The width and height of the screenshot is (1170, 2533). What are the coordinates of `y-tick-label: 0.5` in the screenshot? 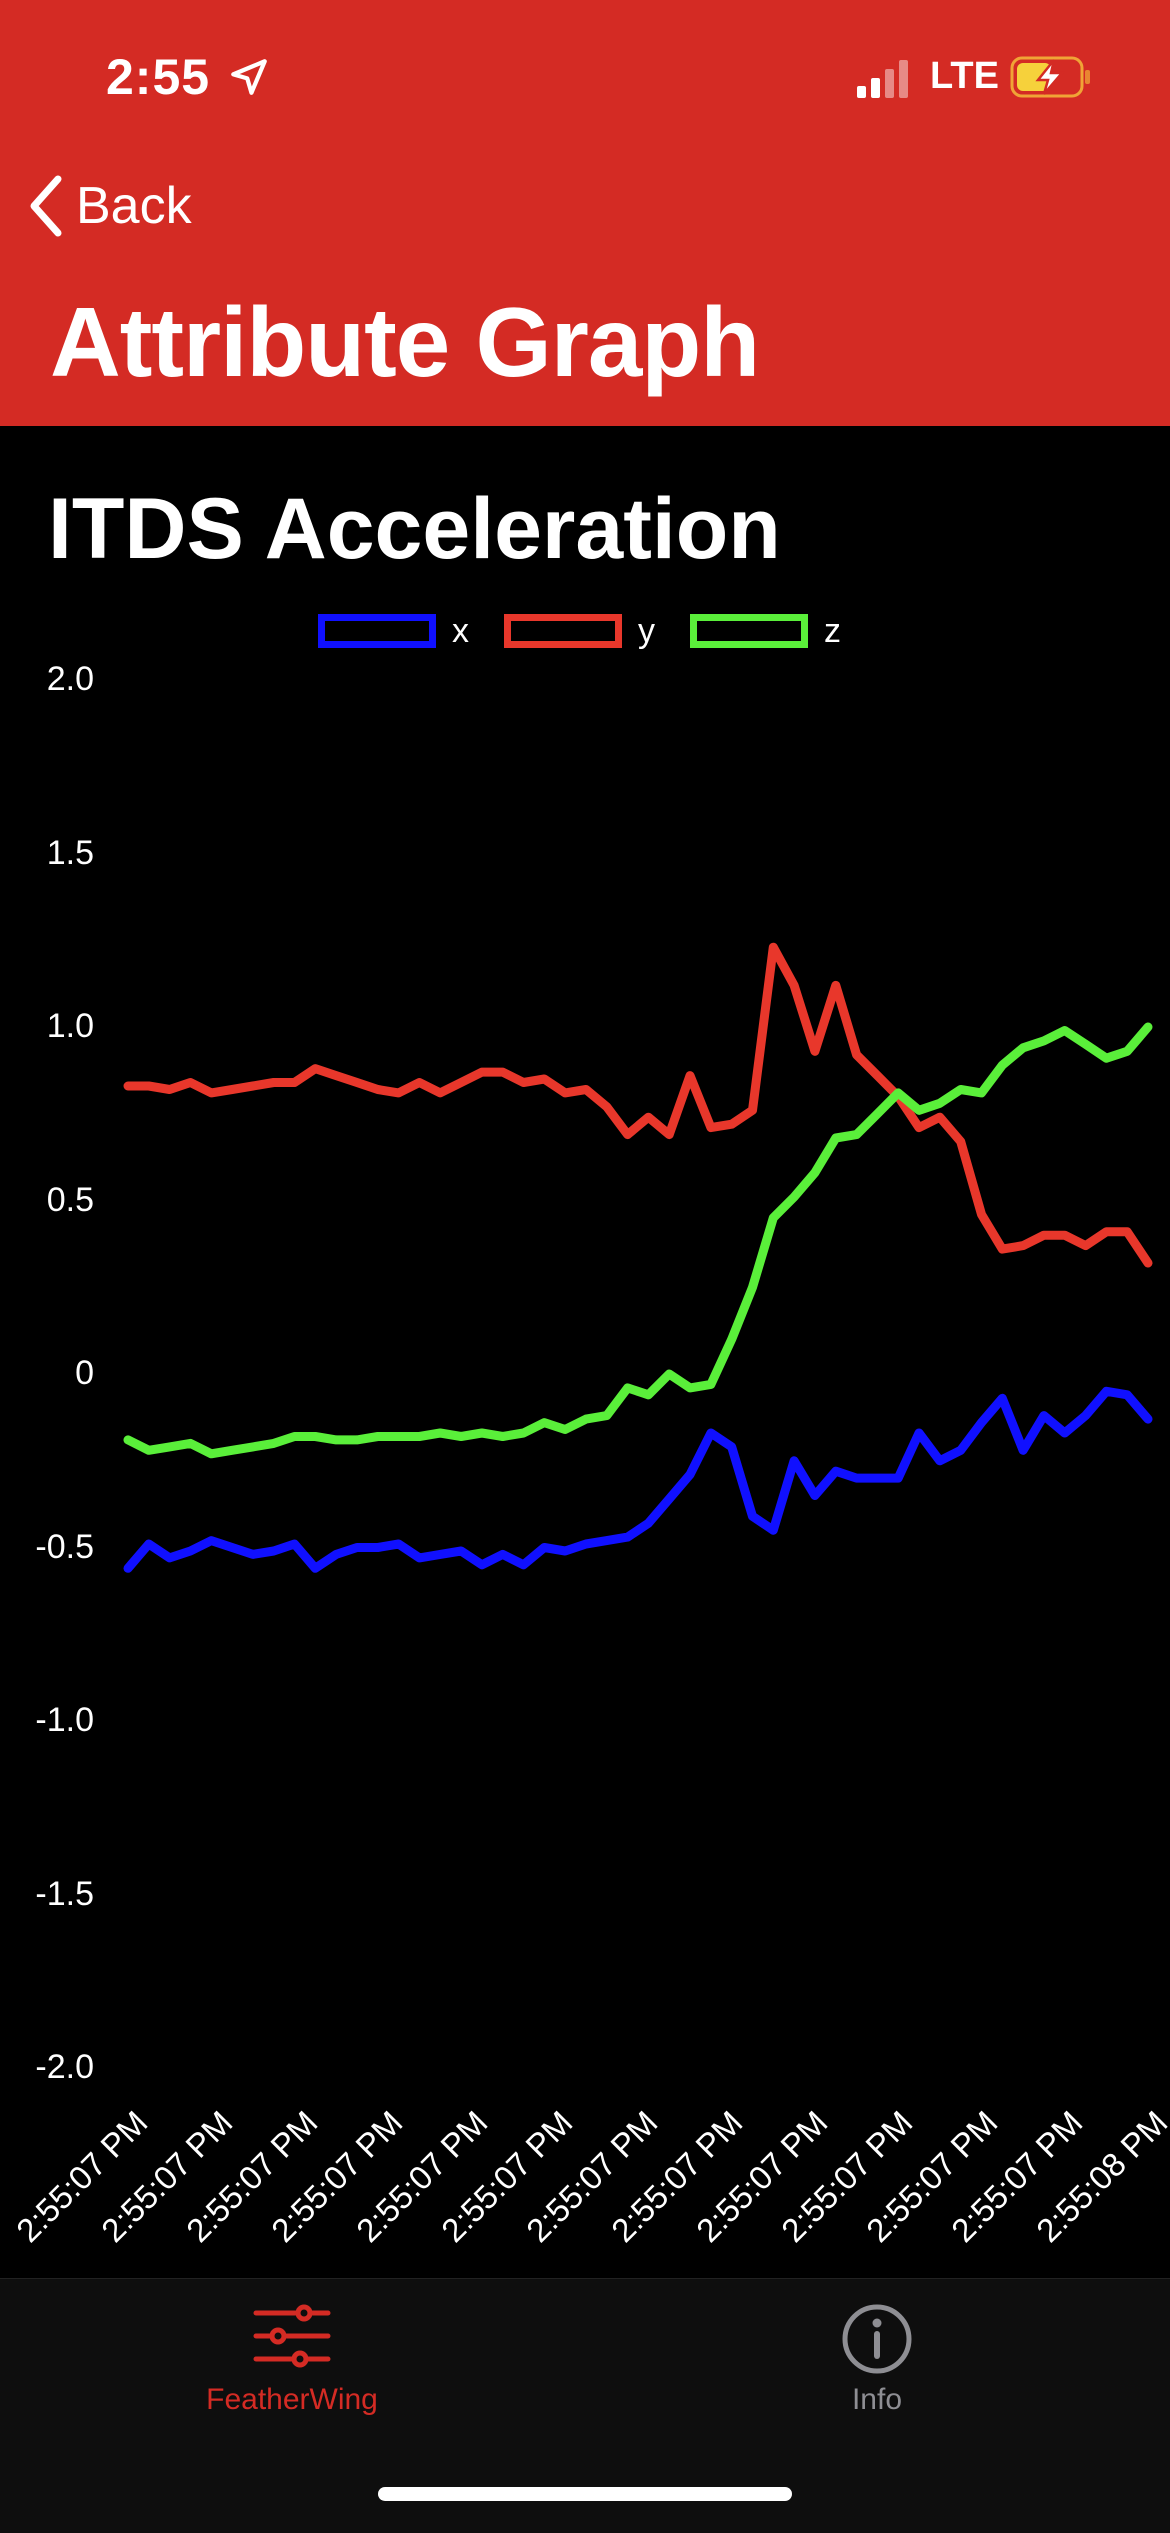 It's located at (70, 1199).